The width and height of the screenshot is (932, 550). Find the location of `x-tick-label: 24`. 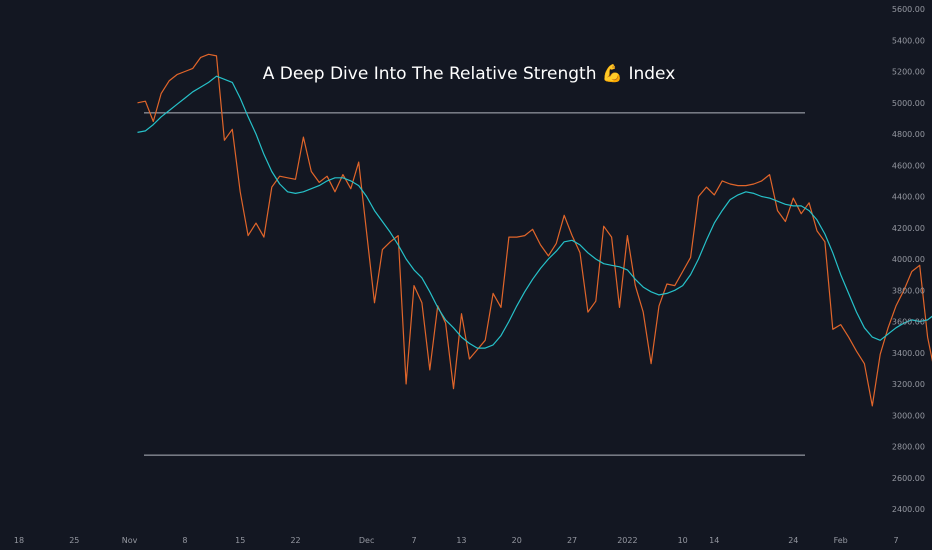

x-tick-label: 24 is located at coordinates (793, 540).